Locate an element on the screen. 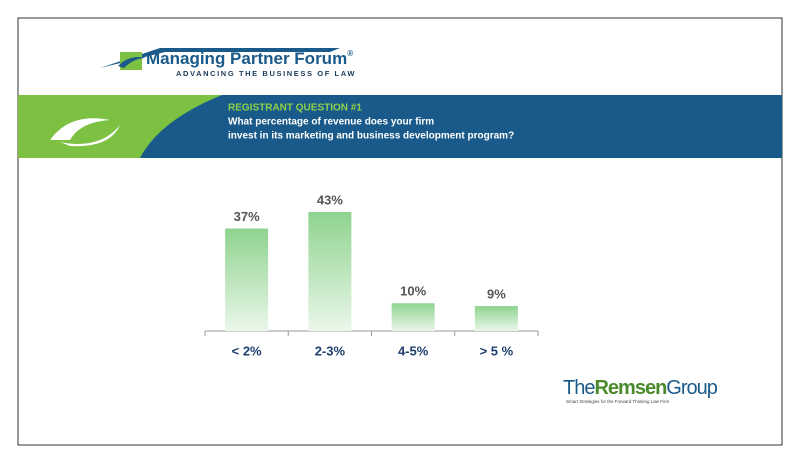  logo-swoosh is located at coordinates (220, 58).